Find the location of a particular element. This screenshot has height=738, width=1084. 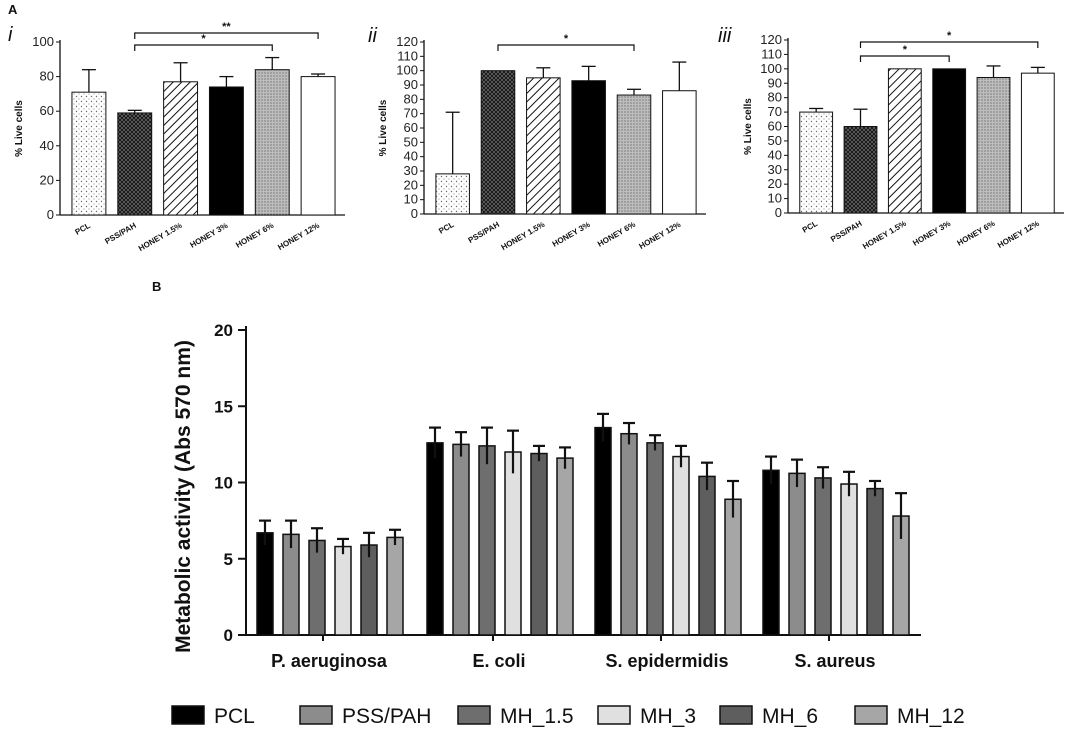

significance-label: ** is located at coordinates (226, 27).